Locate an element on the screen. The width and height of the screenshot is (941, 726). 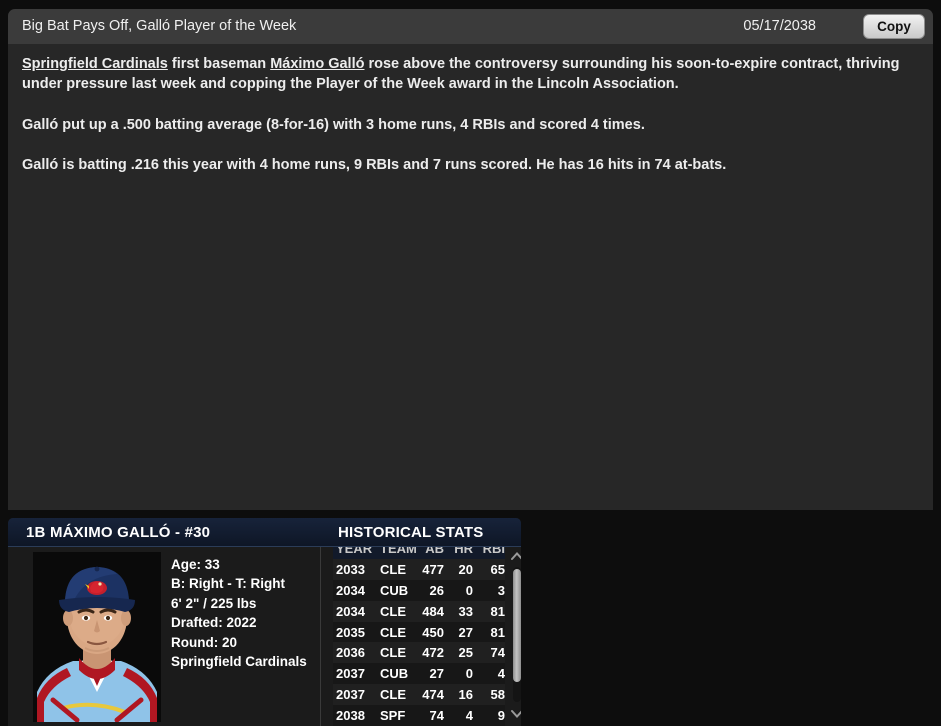
stats-header-row: YEAR TEAM AB HR RBI AVG is located at coordinates (419, 553).